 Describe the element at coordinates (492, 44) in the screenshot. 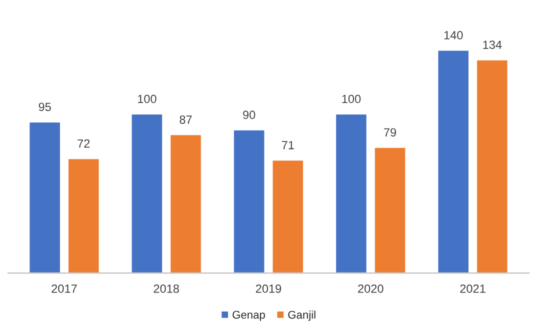

I see `data-label: 134` at that location.